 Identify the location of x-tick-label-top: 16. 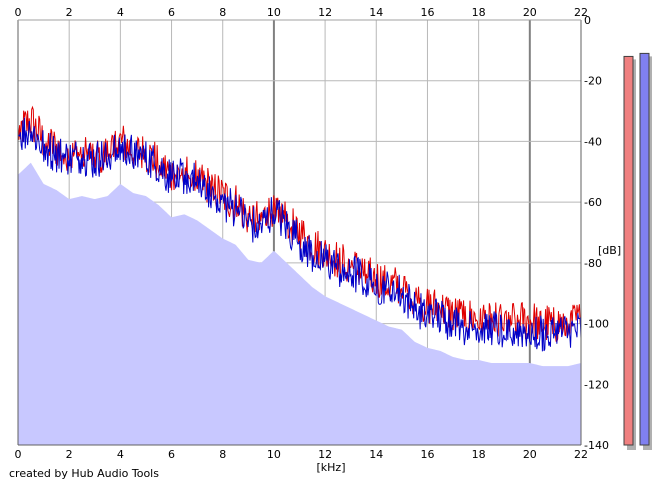
(427, 12).